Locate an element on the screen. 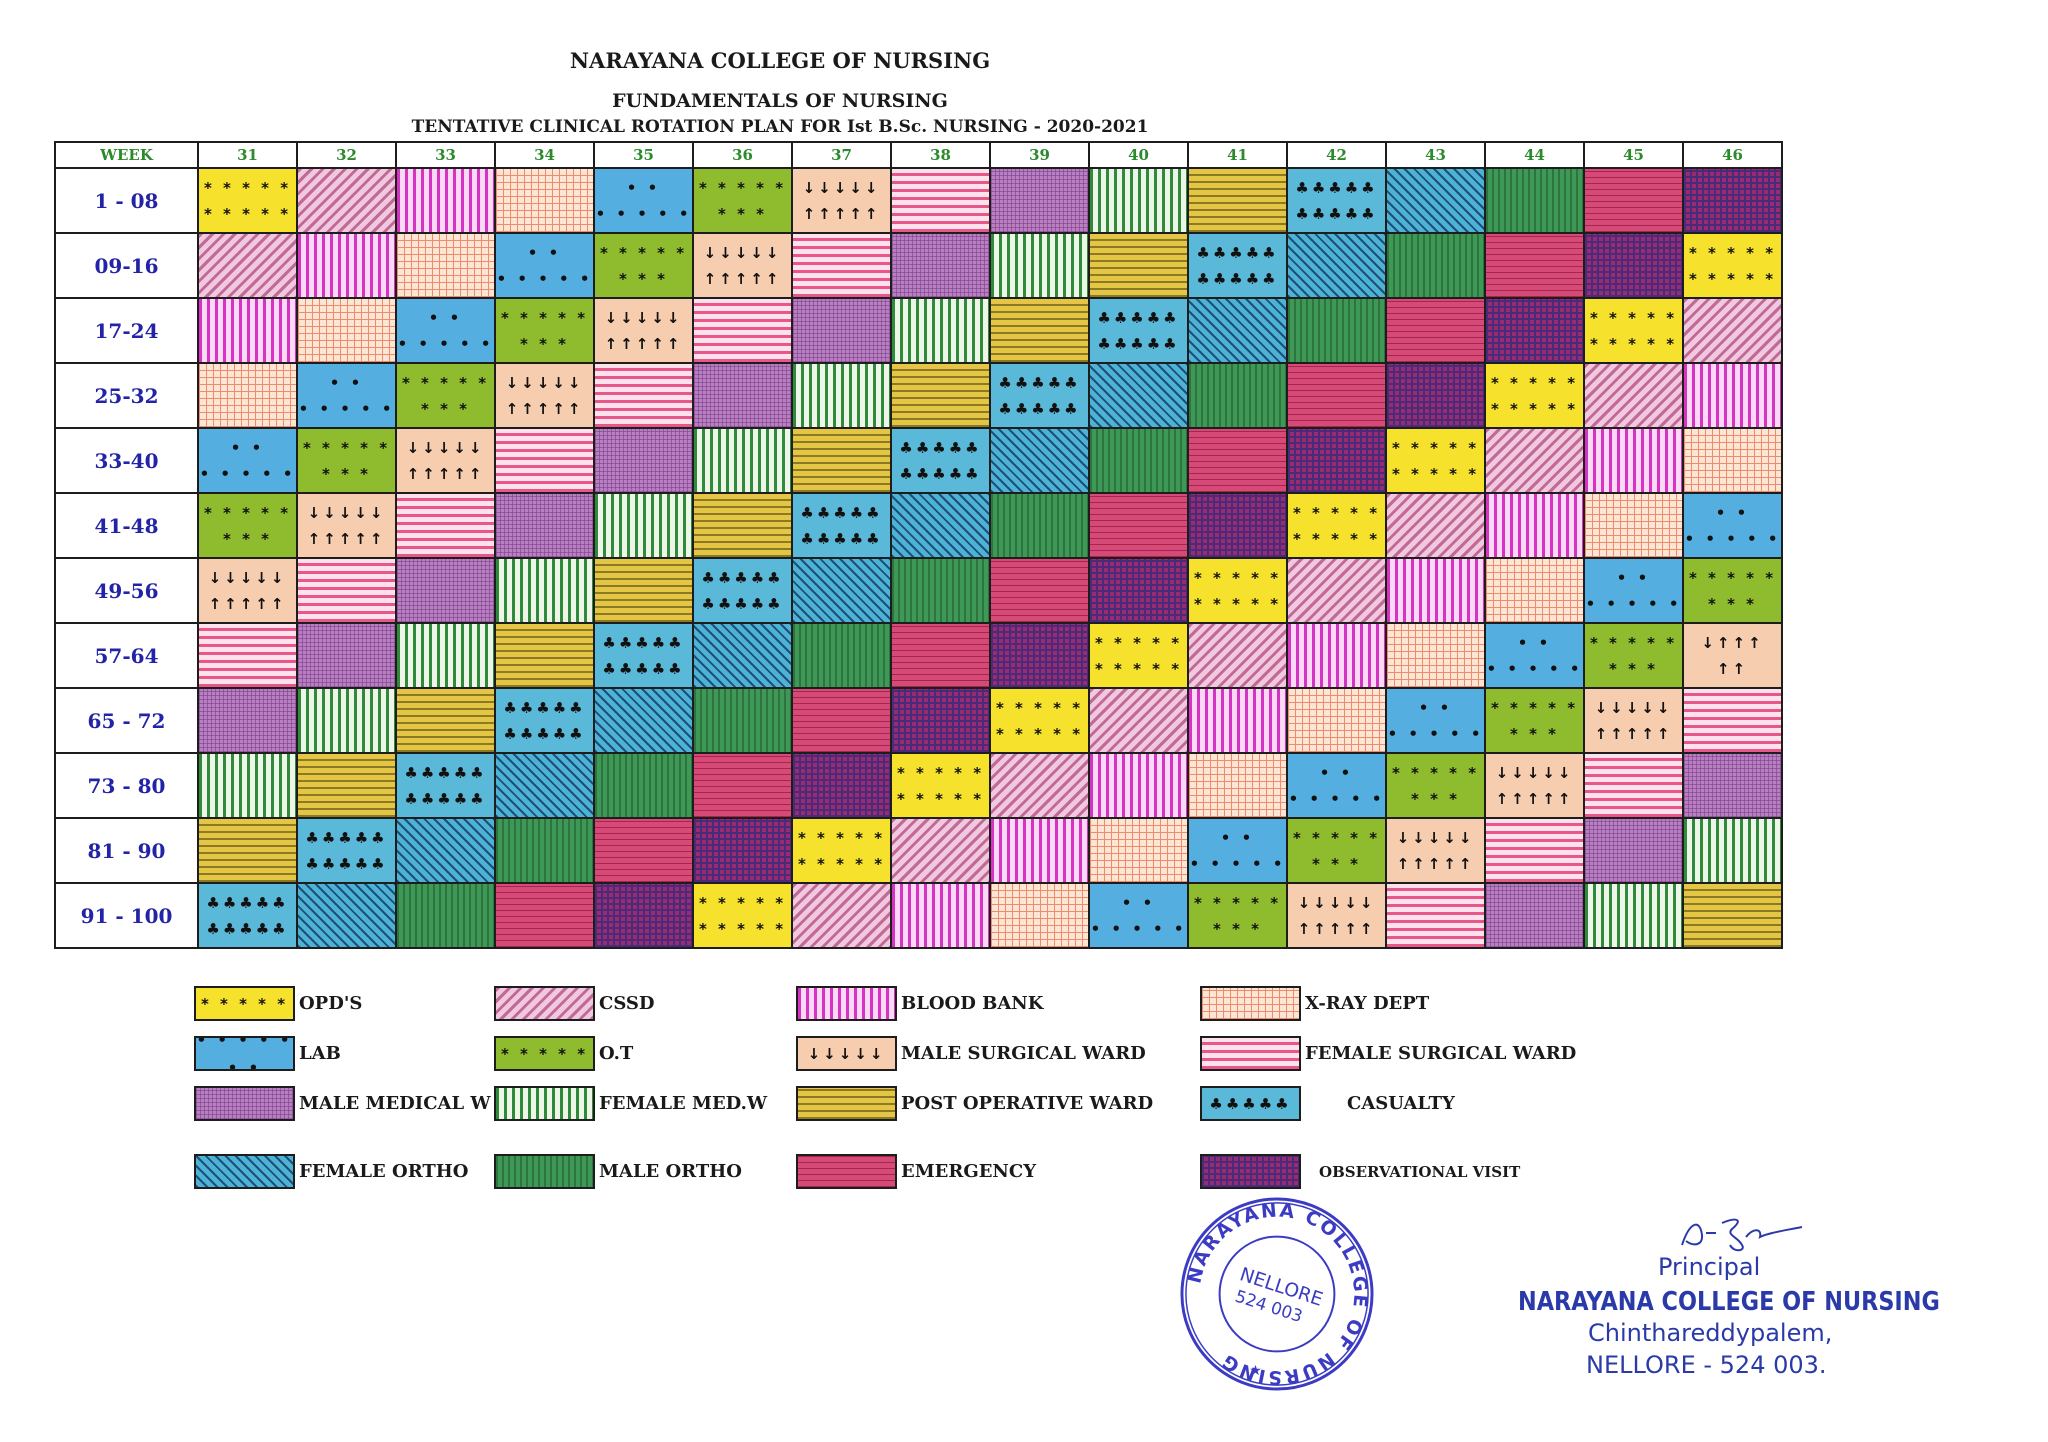  legend-label-mmw: MALE MEDICAL W is located at coordinates (395, 1103).